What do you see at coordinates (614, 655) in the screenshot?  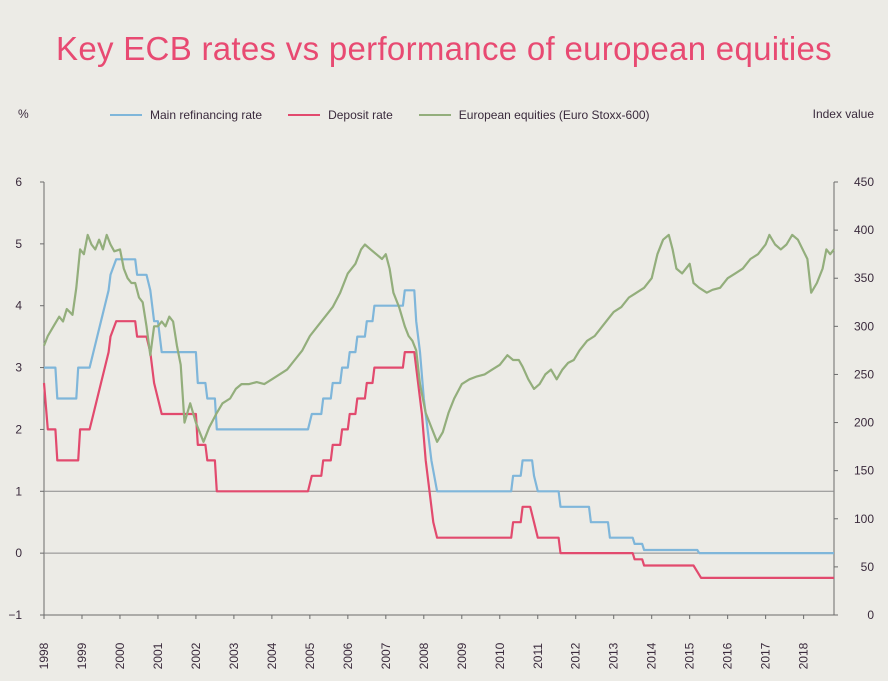 I see `x-tick-label: 2013` at bounding box center [614, 655].